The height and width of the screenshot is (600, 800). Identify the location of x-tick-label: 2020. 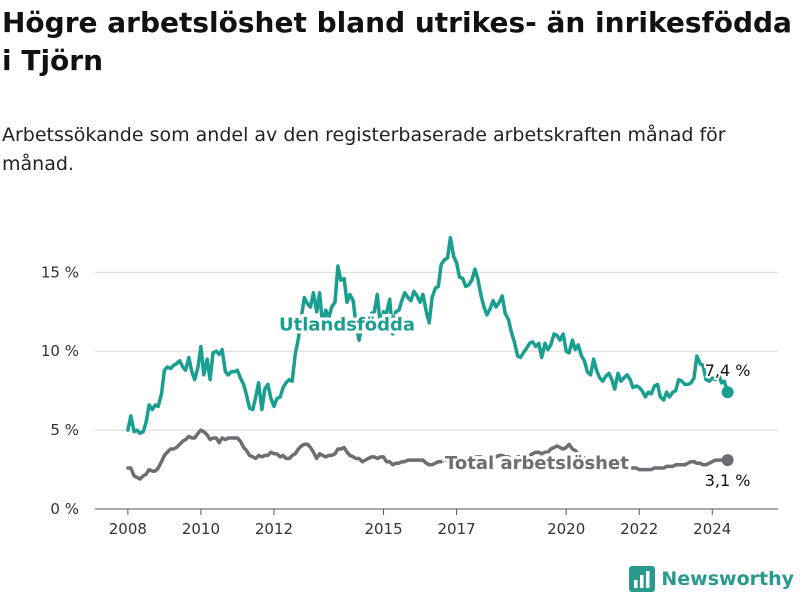
(566, 529).